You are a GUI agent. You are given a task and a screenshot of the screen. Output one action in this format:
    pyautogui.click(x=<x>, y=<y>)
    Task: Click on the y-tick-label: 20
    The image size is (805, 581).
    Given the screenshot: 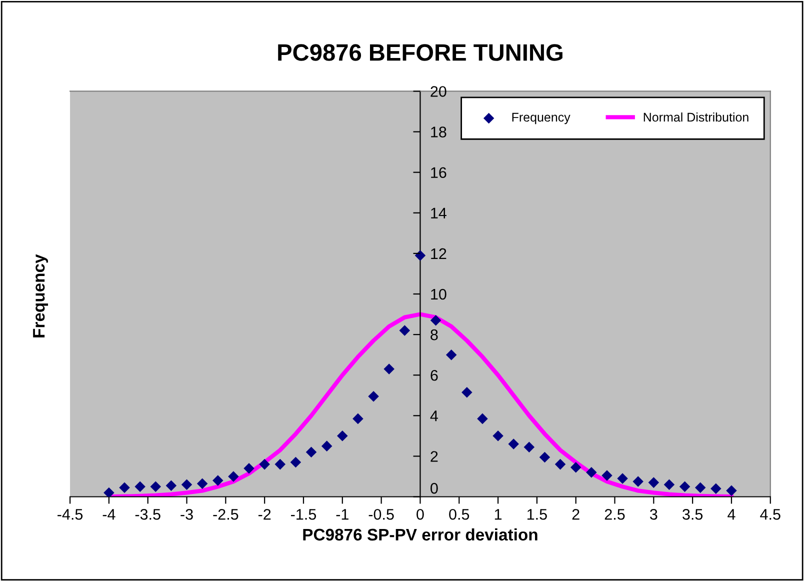 What is the action you would take?
    pyautogui.click(x=438, y=91)
    